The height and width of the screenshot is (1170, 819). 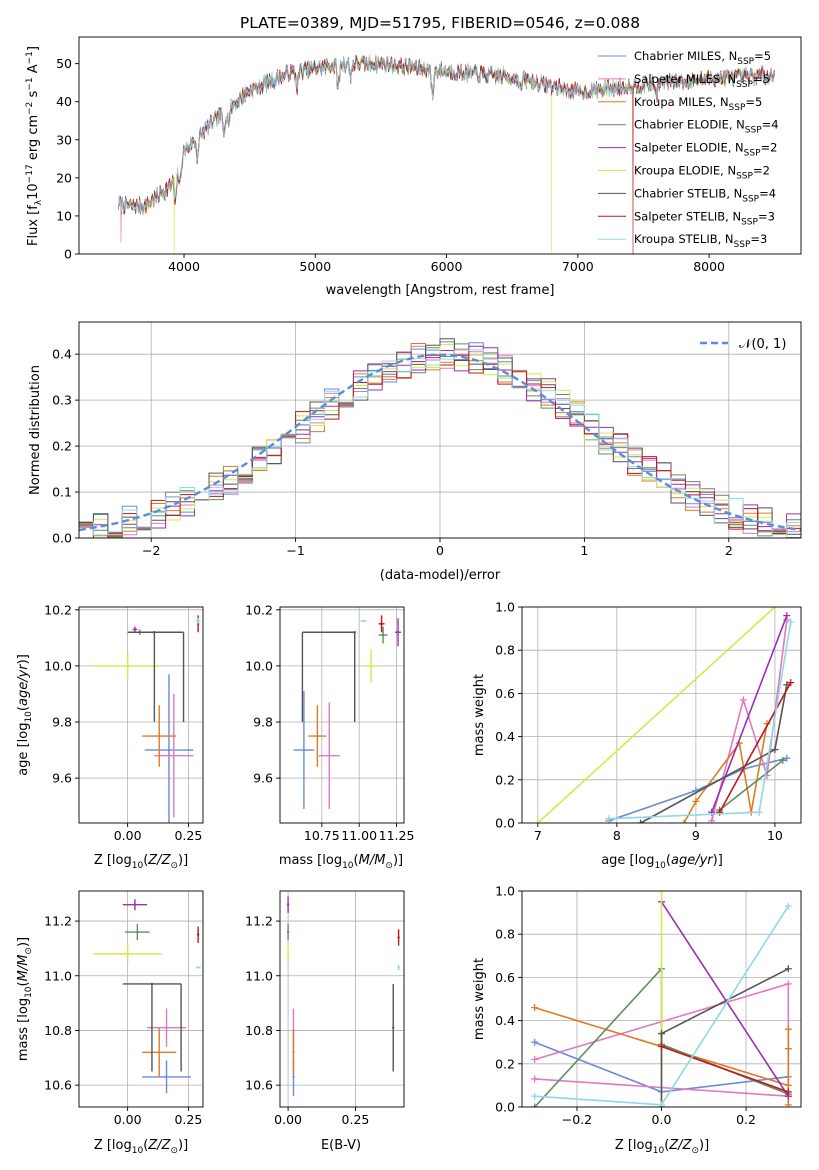 I want to click on age-vs-Z-axes-frame, so click(x=141, y=715).